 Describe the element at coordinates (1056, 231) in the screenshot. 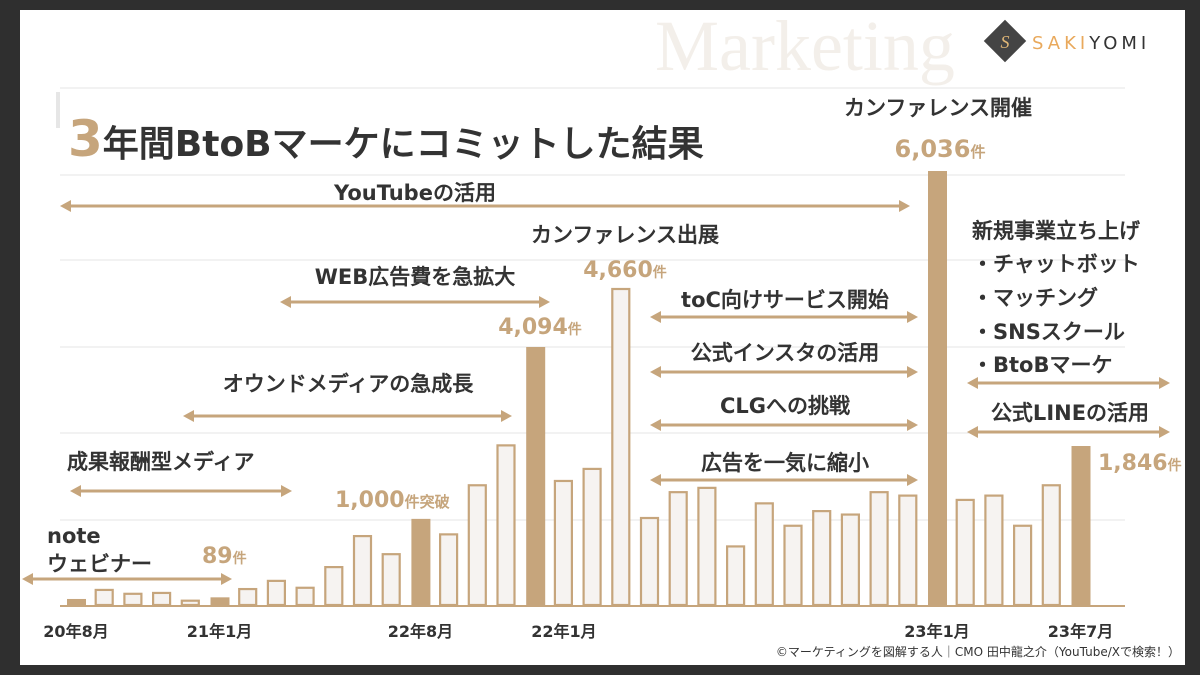

I see `annotation-new-biz: 新規事業立ち上げ` at that location.